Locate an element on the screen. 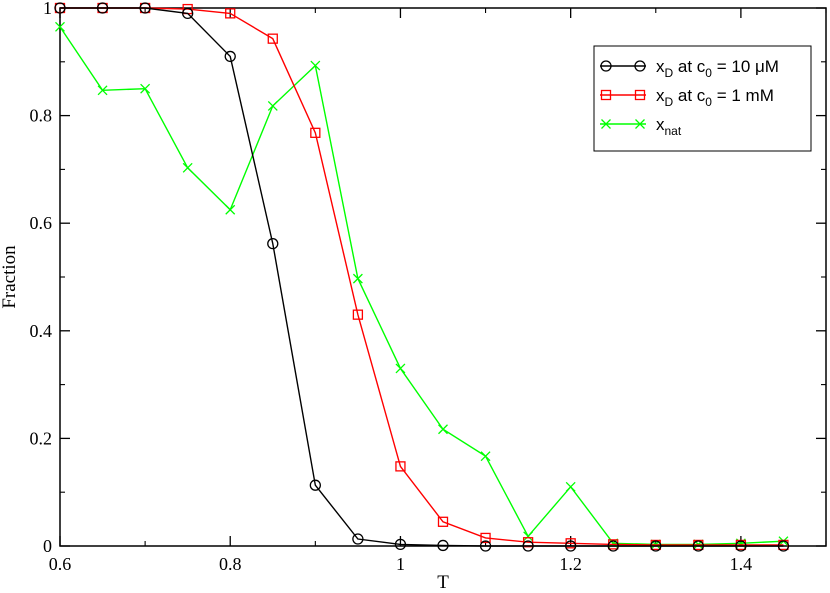 The height and width of the screenshot is (593, 830). x-tick-label: 0.6 is located at coordinates (60, 564).